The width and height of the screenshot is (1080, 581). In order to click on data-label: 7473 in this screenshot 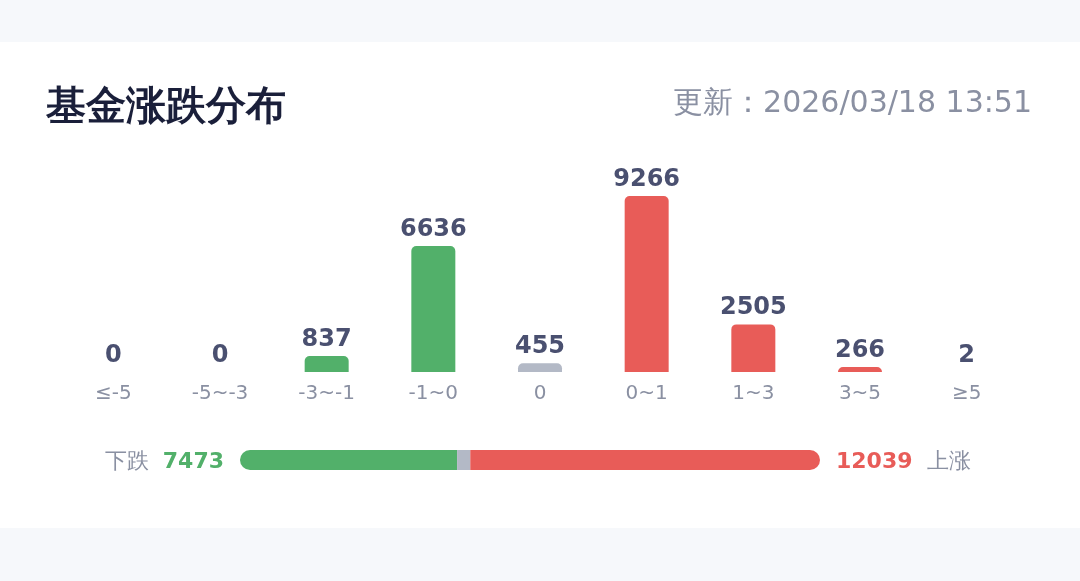, I will do `click(193, 460)`.